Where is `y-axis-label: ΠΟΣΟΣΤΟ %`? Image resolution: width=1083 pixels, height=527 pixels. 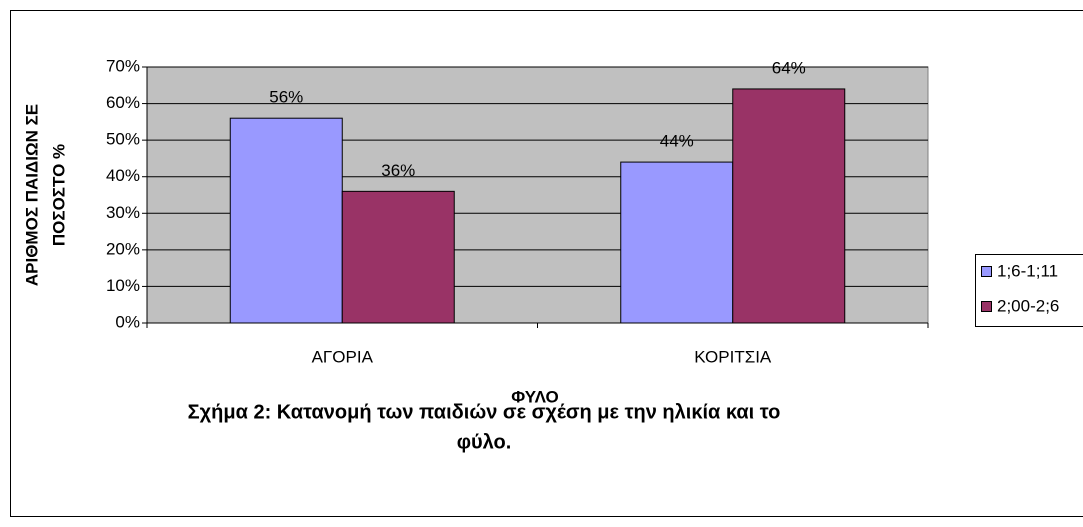 y-axis-label: ΠΟΣΟΣΤΟ % is located at coordinates (58, 195).